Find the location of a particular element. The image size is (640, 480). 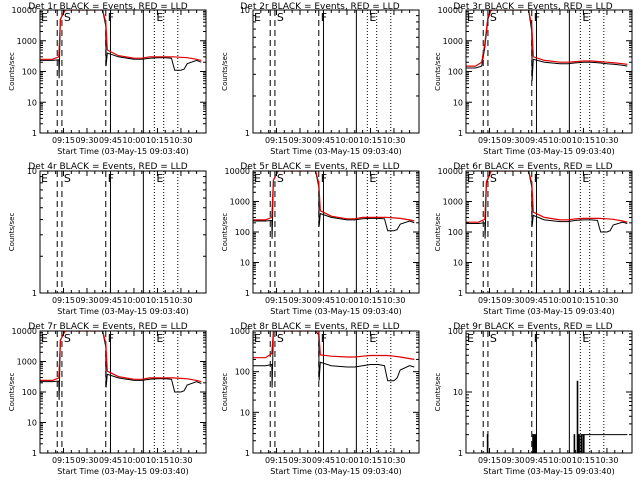

panel-title: Det 3r BLACK = Events, RED = LLD is located at coordinates (532, 7).